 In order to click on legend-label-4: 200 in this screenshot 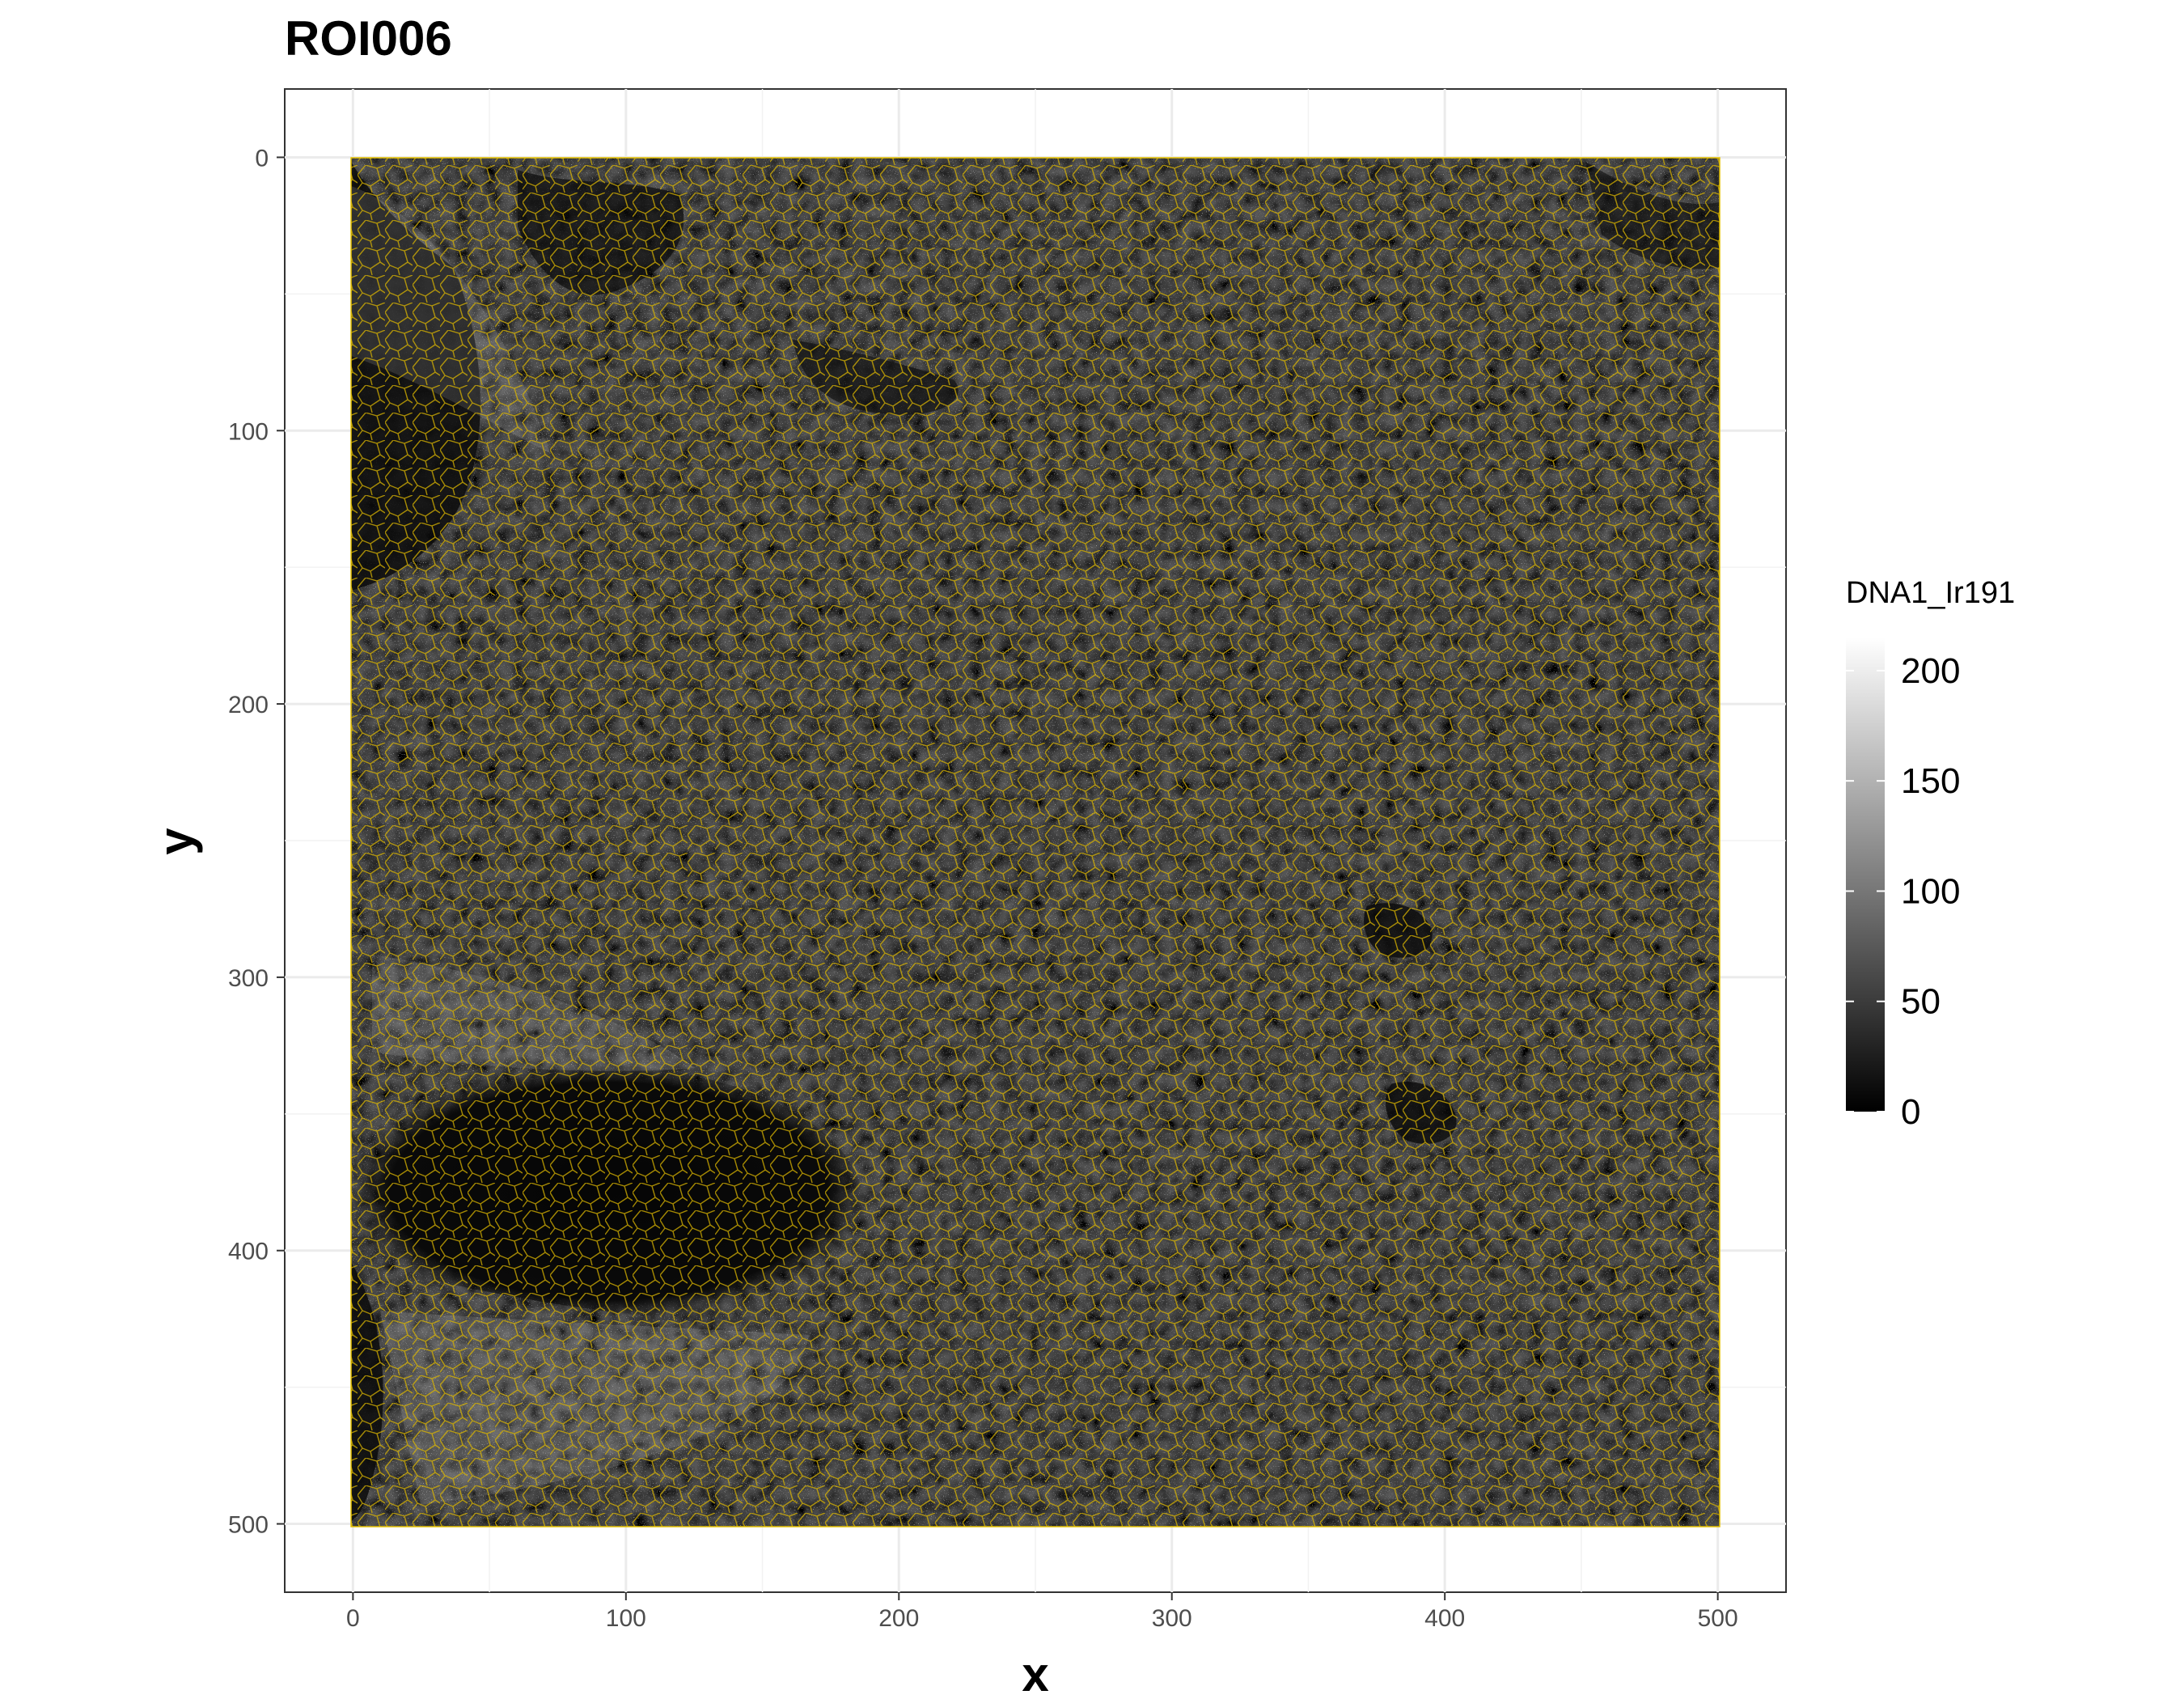, I will do `click(1931, 671)`.